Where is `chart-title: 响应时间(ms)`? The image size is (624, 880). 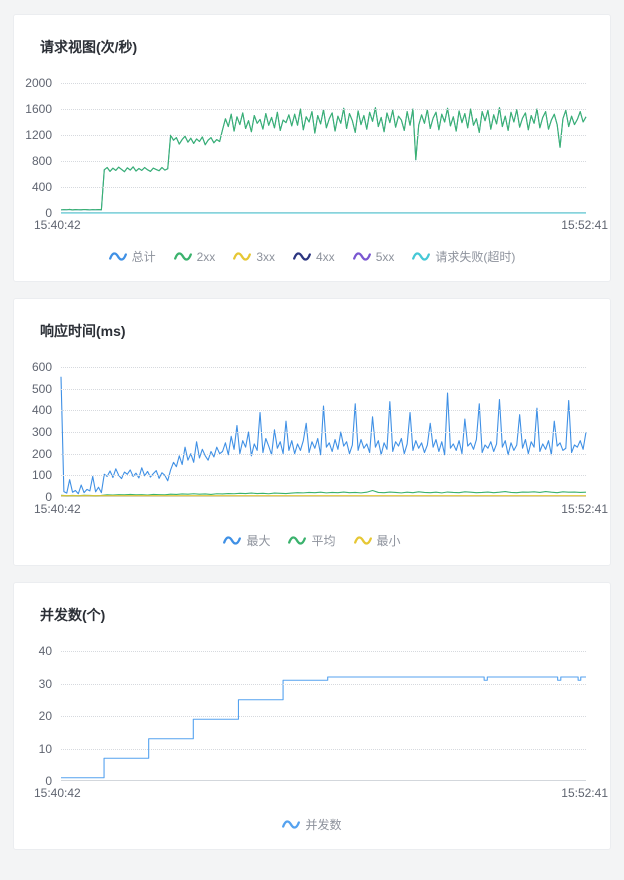 chart-title: 响应时间(ms) is located at coordinates (83, 331).